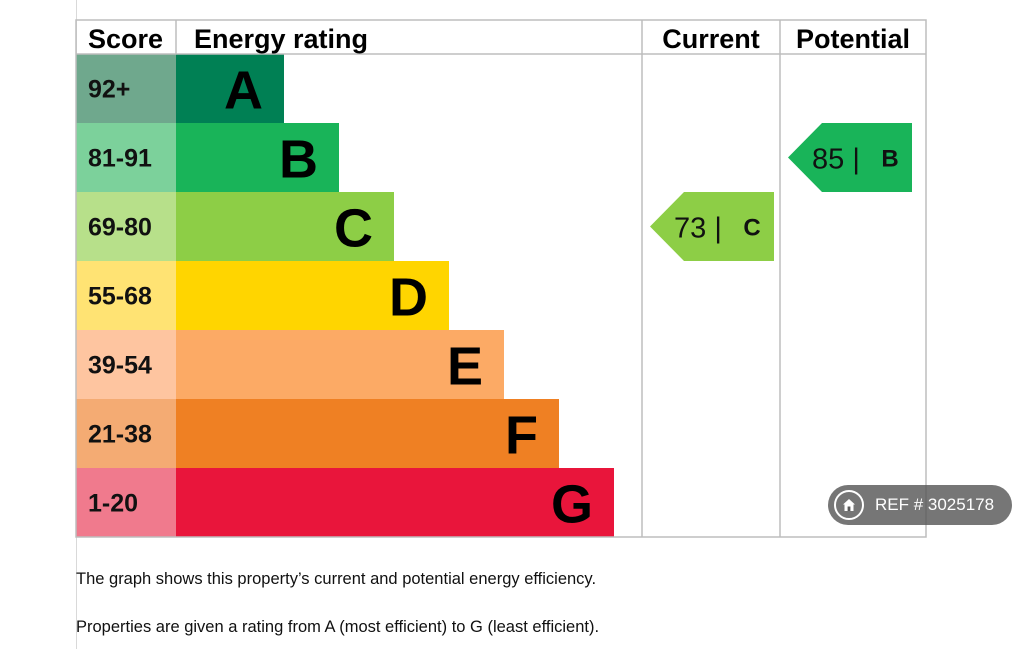 The image size is (1024, 649). Describe the element at coordinates (395, 502) in the screenshot. I see `band-bar-g` at that location.